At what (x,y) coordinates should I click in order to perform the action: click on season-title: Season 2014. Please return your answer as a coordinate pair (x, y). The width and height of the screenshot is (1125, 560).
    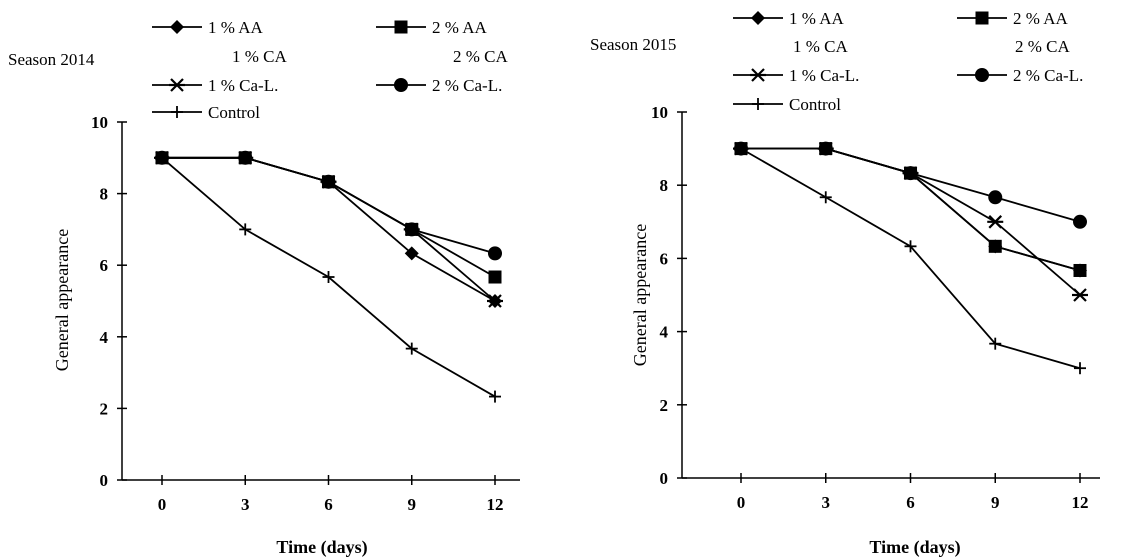
    Looking at the image, I should click on (51, 59).